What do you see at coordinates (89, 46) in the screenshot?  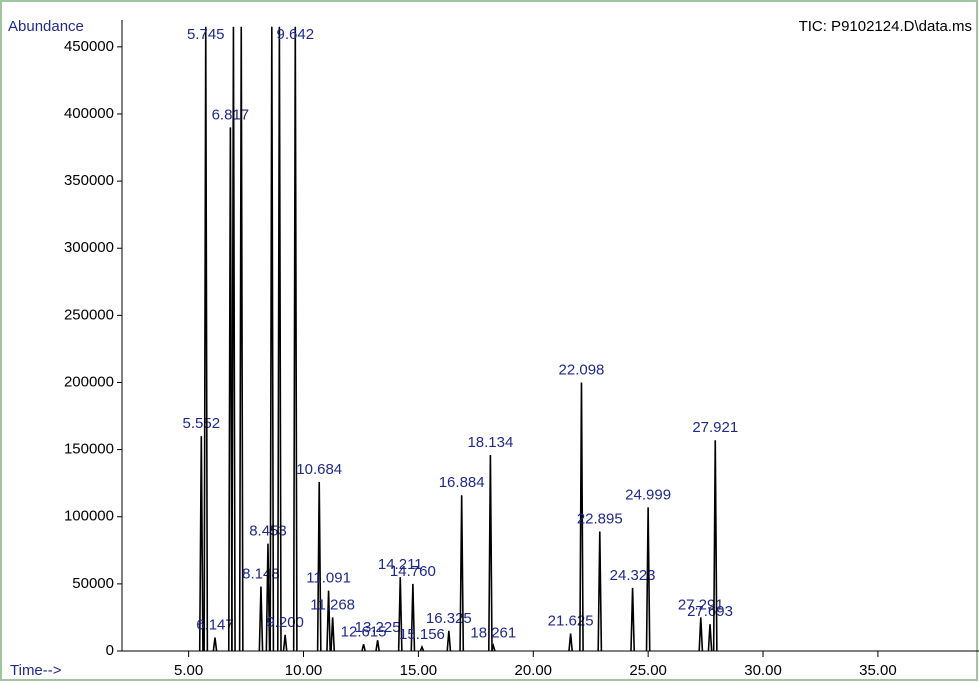 I see `y-tick-label: 450000` at bounding box center [89, 46].